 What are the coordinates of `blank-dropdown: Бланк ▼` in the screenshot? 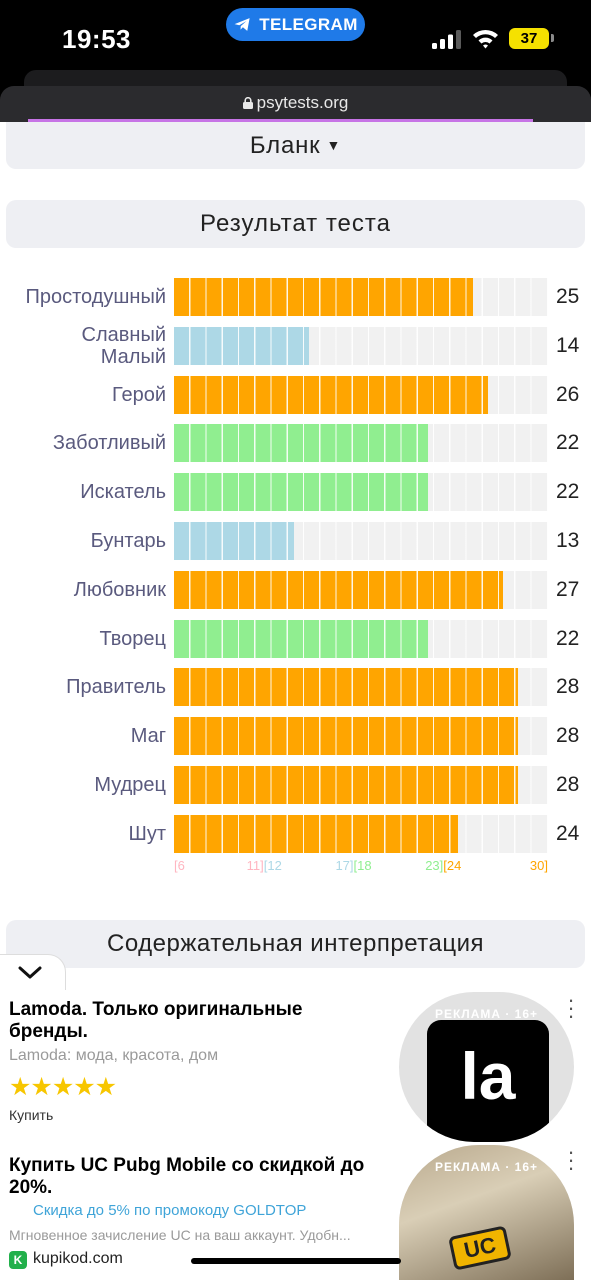 It's located at (295, 145).